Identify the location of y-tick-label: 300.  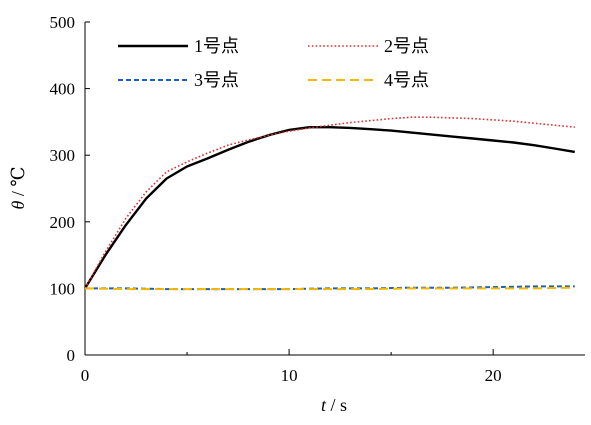
(63, 155).